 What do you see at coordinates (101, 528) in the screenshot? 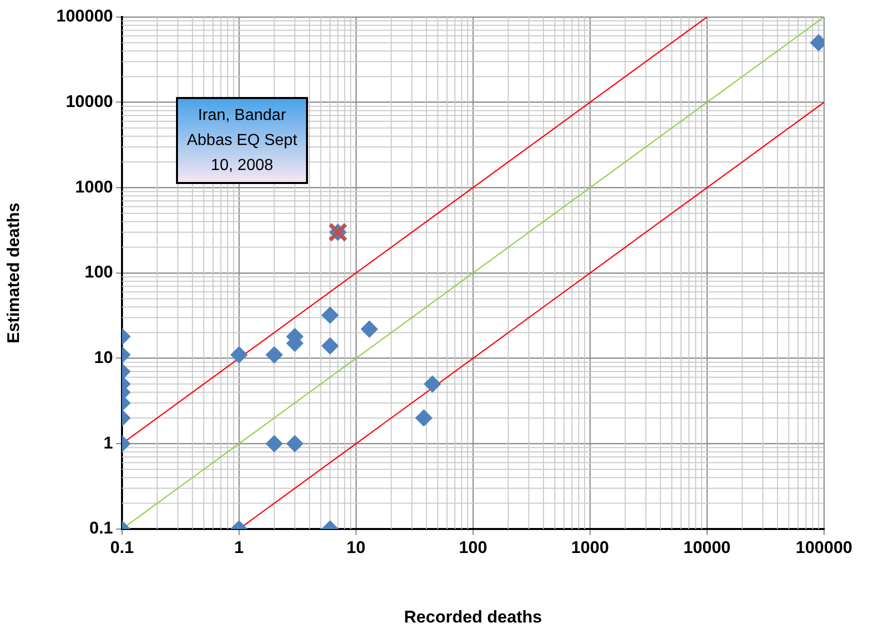
I see `y-tick-label: 0.1` at bounding box center [101, 528].